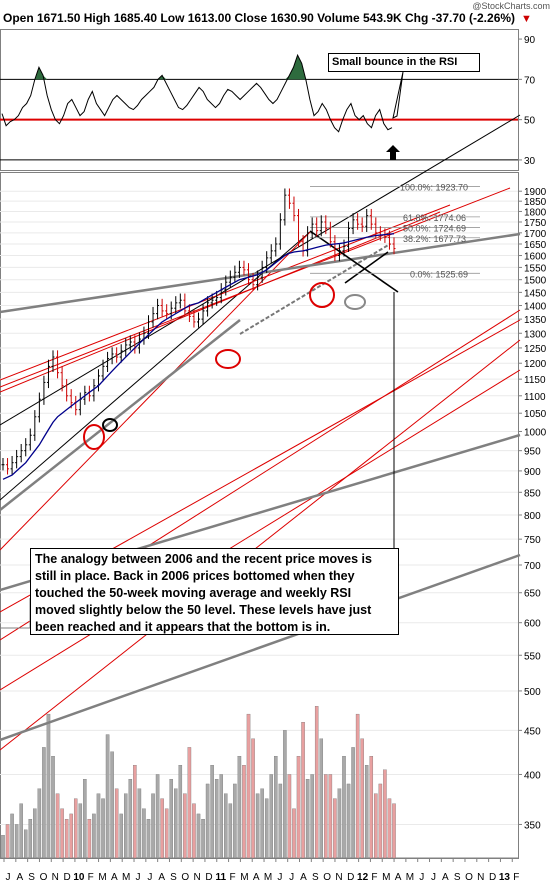 The height and width of the screenshot is (891, 552). I want to click on price-tick-label: 1650, so click(535, 245).